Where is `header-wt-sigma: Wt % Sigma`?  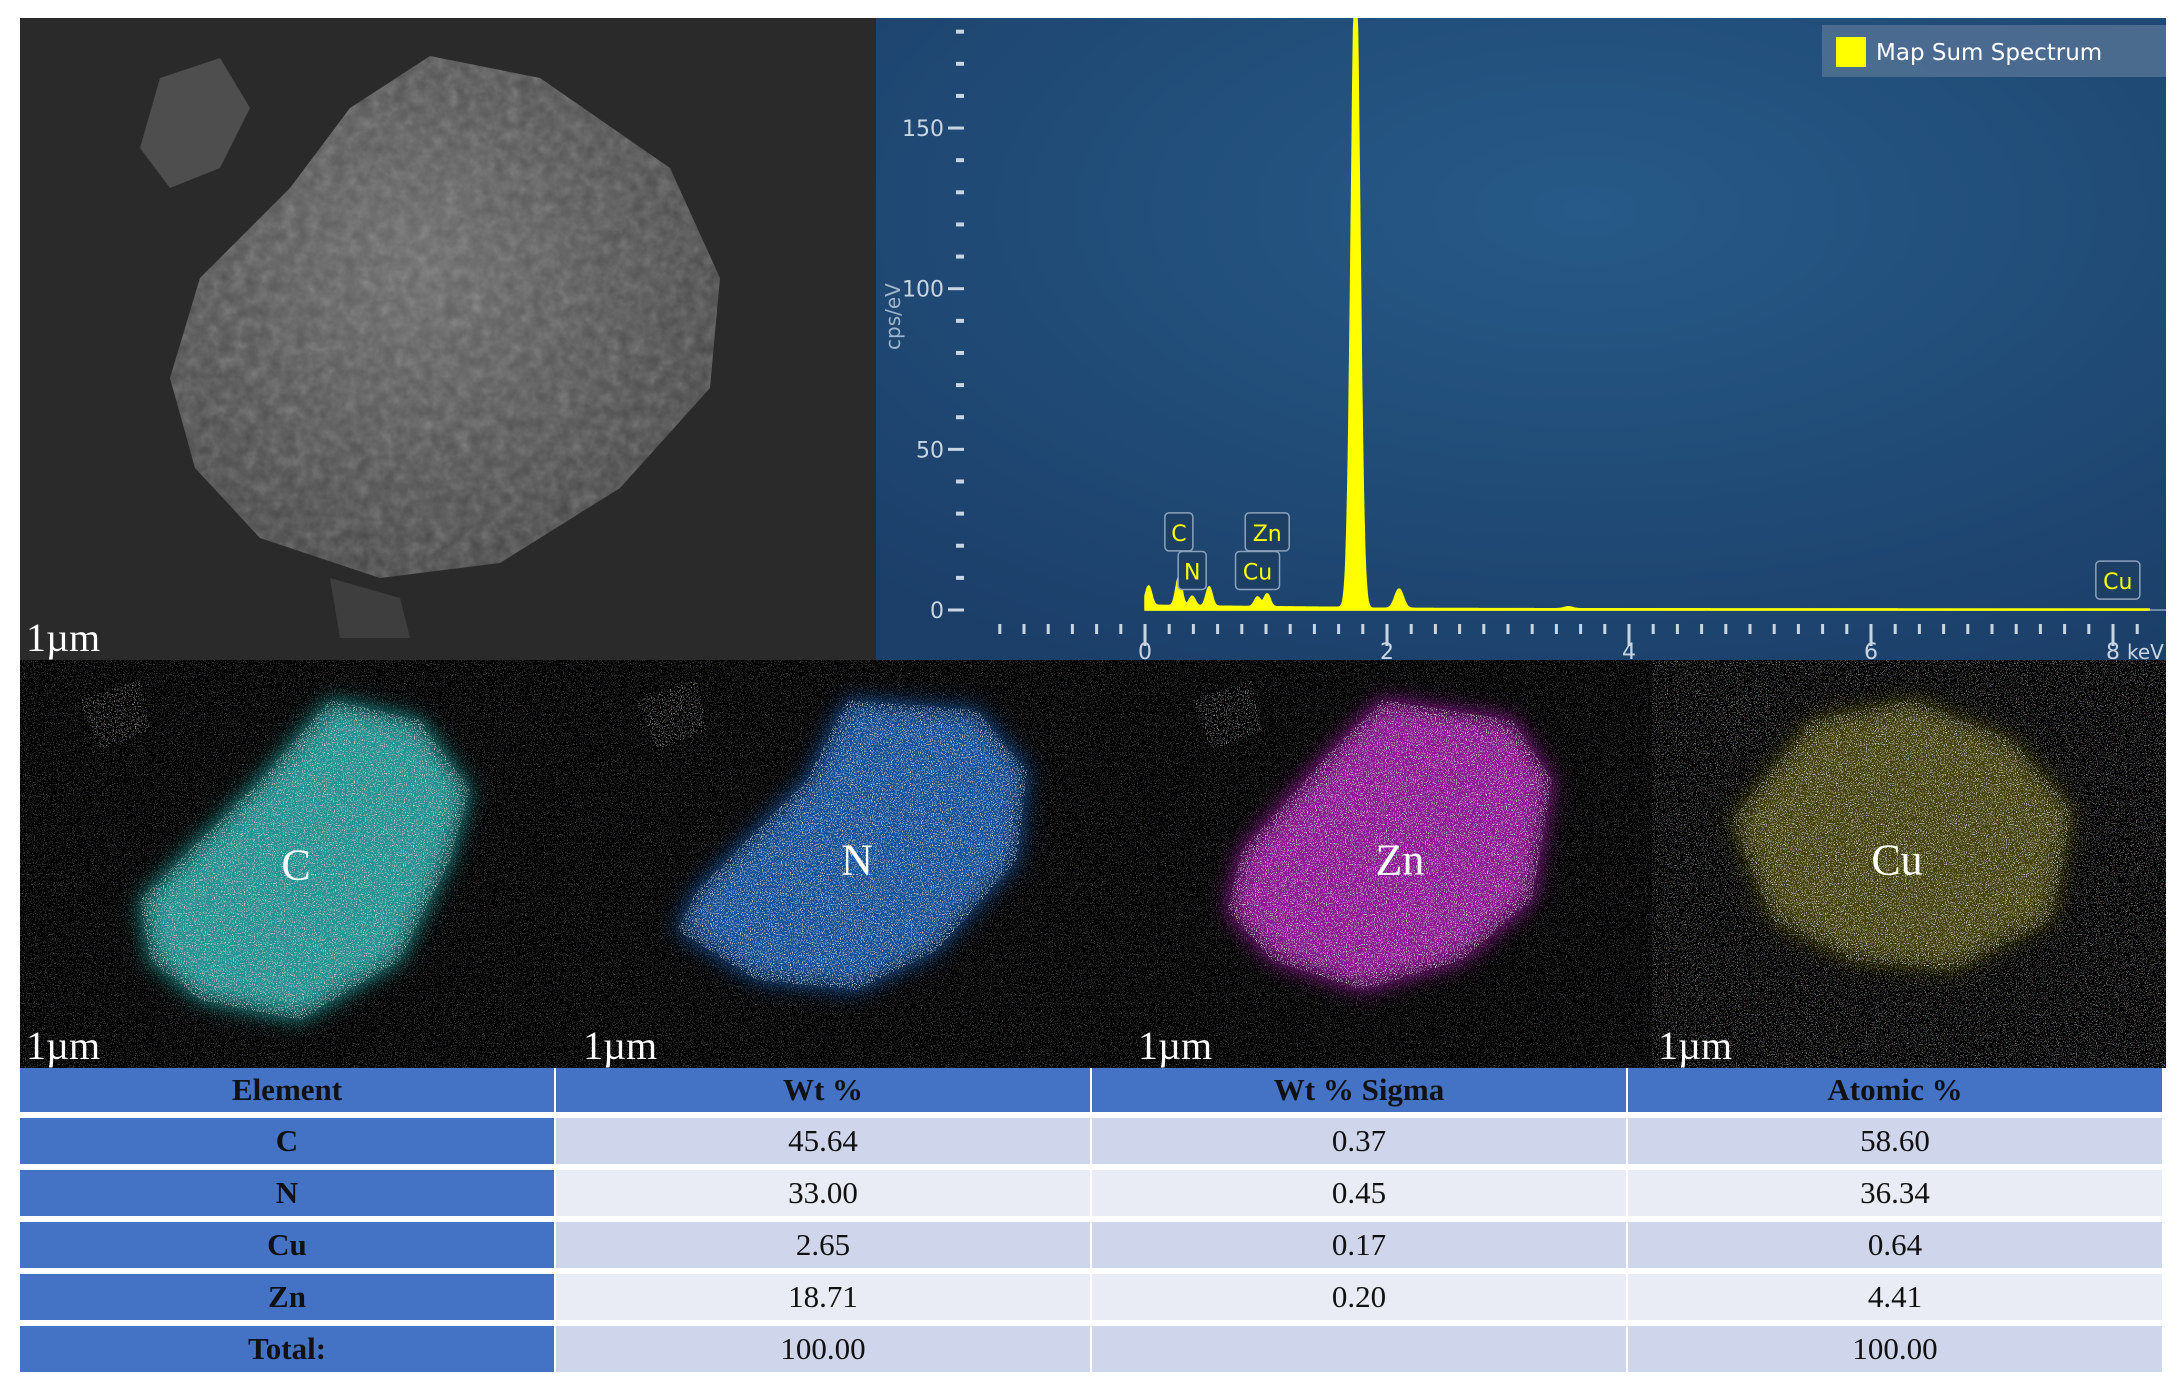
header-wt-sigma: Wt % Sigma is located at coordinates (1359, 1090).